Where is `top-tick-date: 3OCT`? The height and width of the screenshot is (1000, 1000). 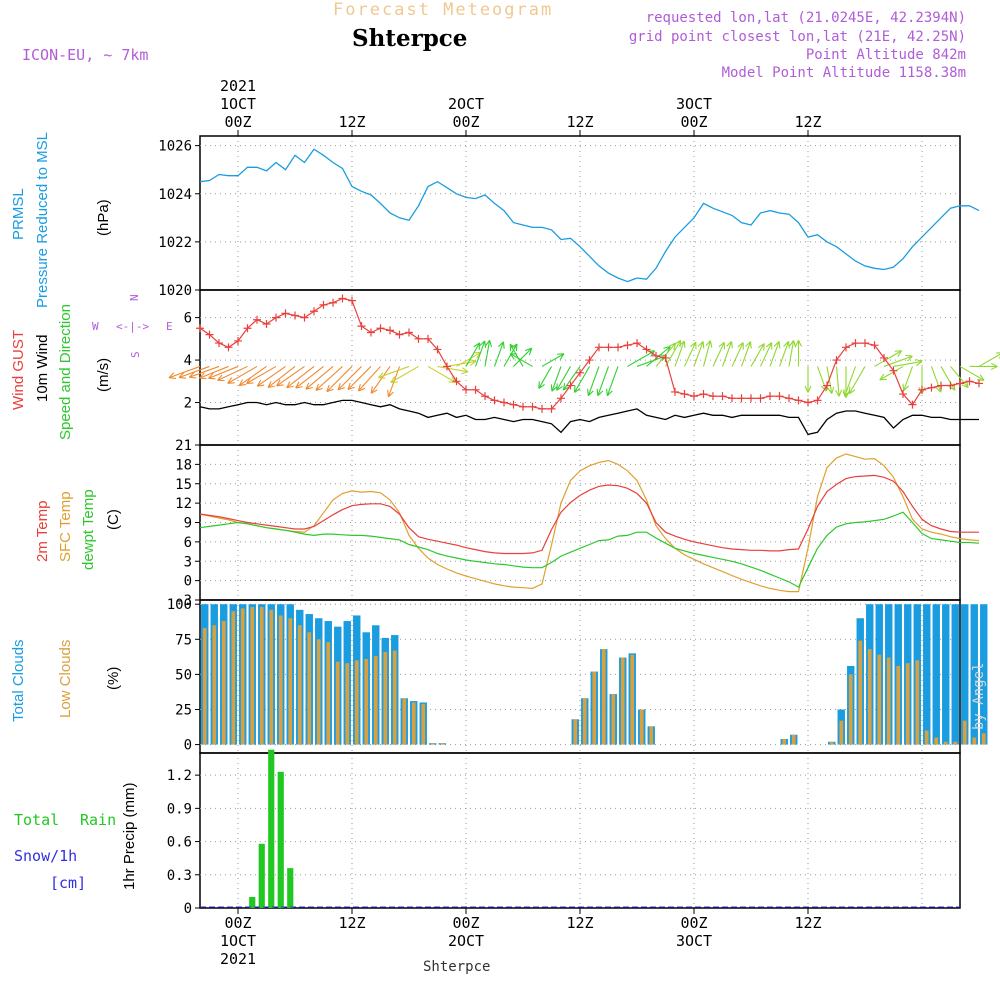
top-tick-date: 3OCT is located at coordinates (694, 104).